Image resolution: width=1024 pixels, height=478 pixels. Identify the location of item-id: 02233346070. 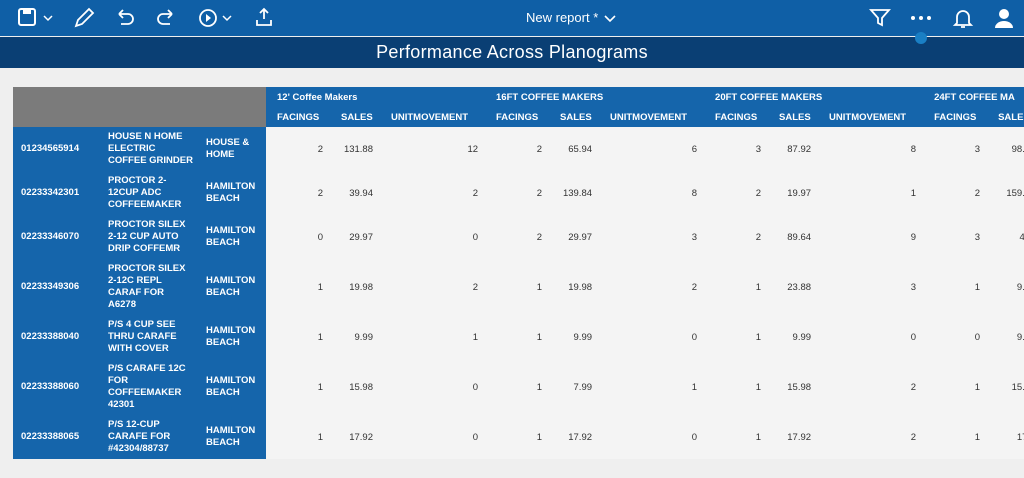
(56, 237).